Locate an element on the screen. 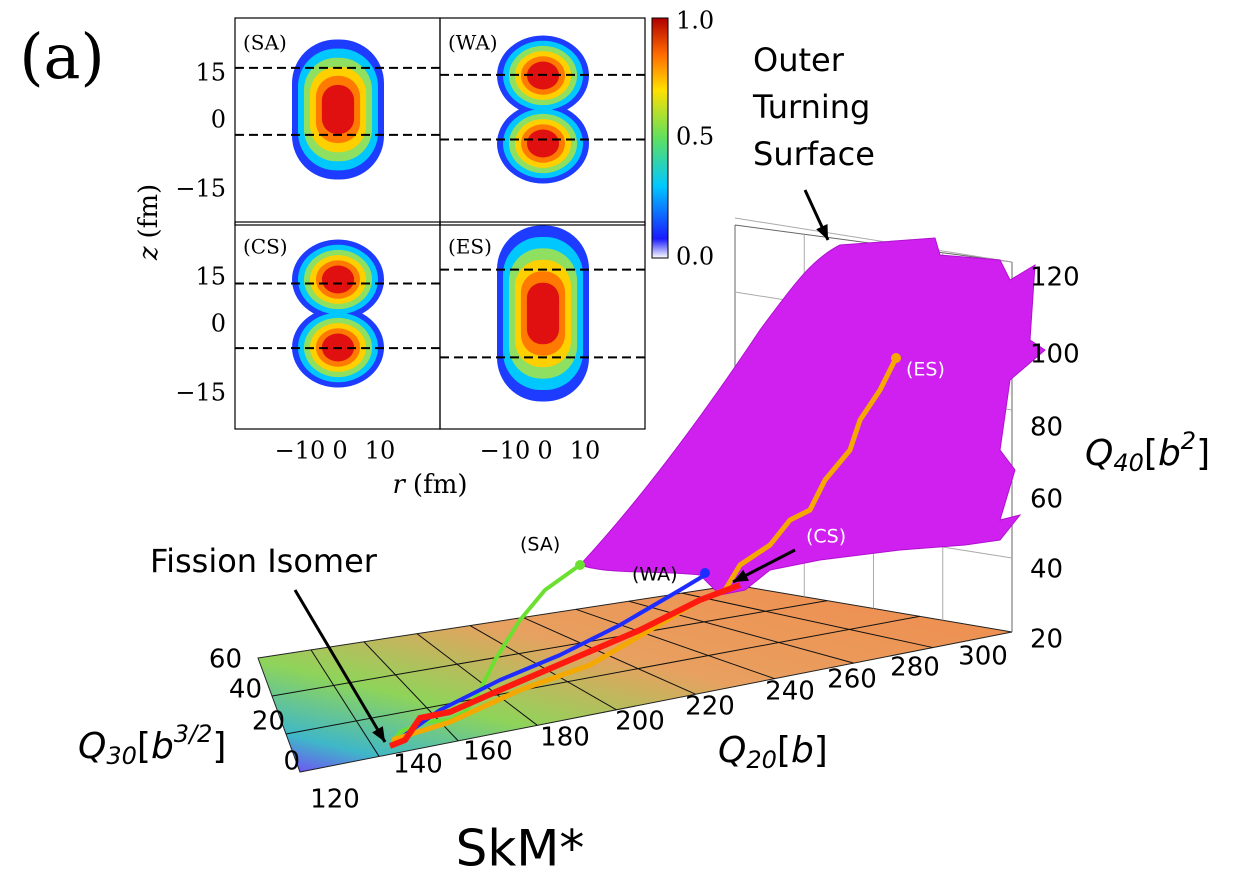 Image resolution: width=1246 pixels, height=876 pixels. panel-label: (WA) is located at coordinates (473, 43).